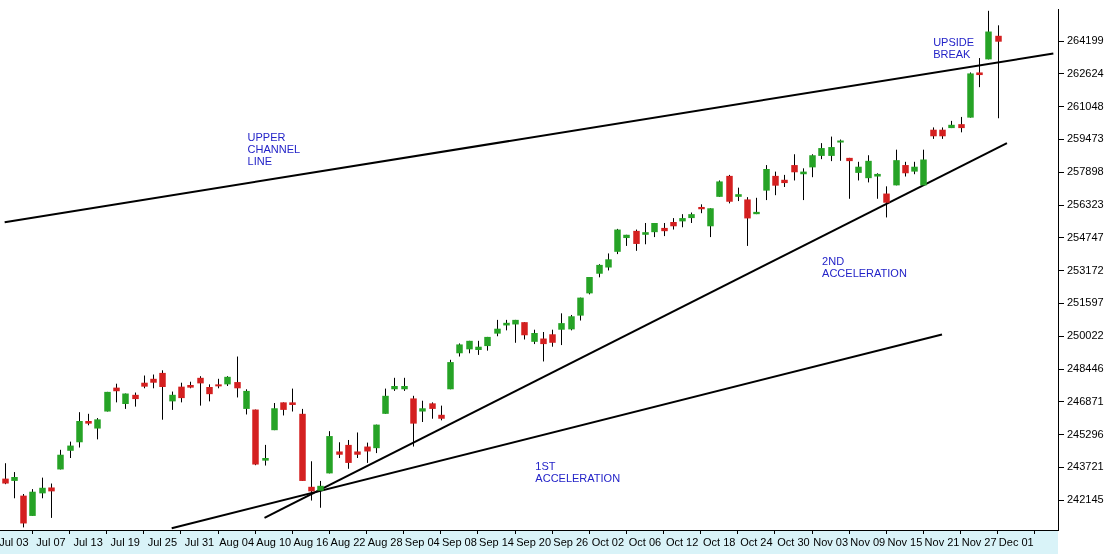 This screenshot has width=1118, height=554. Describe the element at coordinates (1085, 138) in the screenshot. I see `y-tick-label: 259473` at that location.